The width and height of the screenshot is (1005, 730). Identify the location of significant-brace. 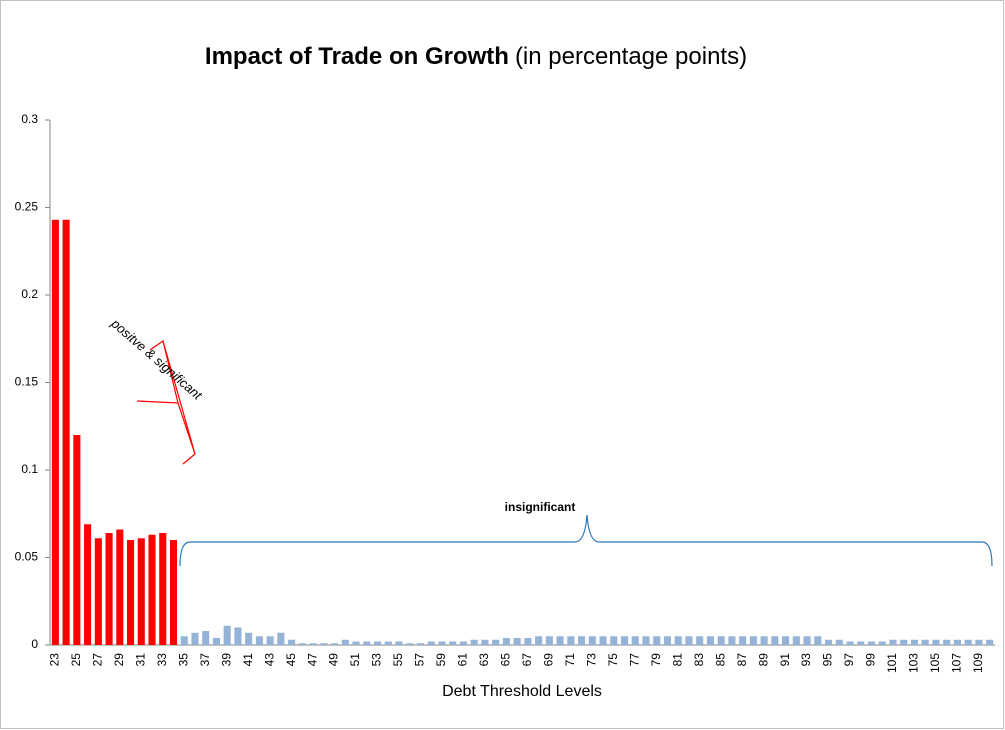
(166, 402).